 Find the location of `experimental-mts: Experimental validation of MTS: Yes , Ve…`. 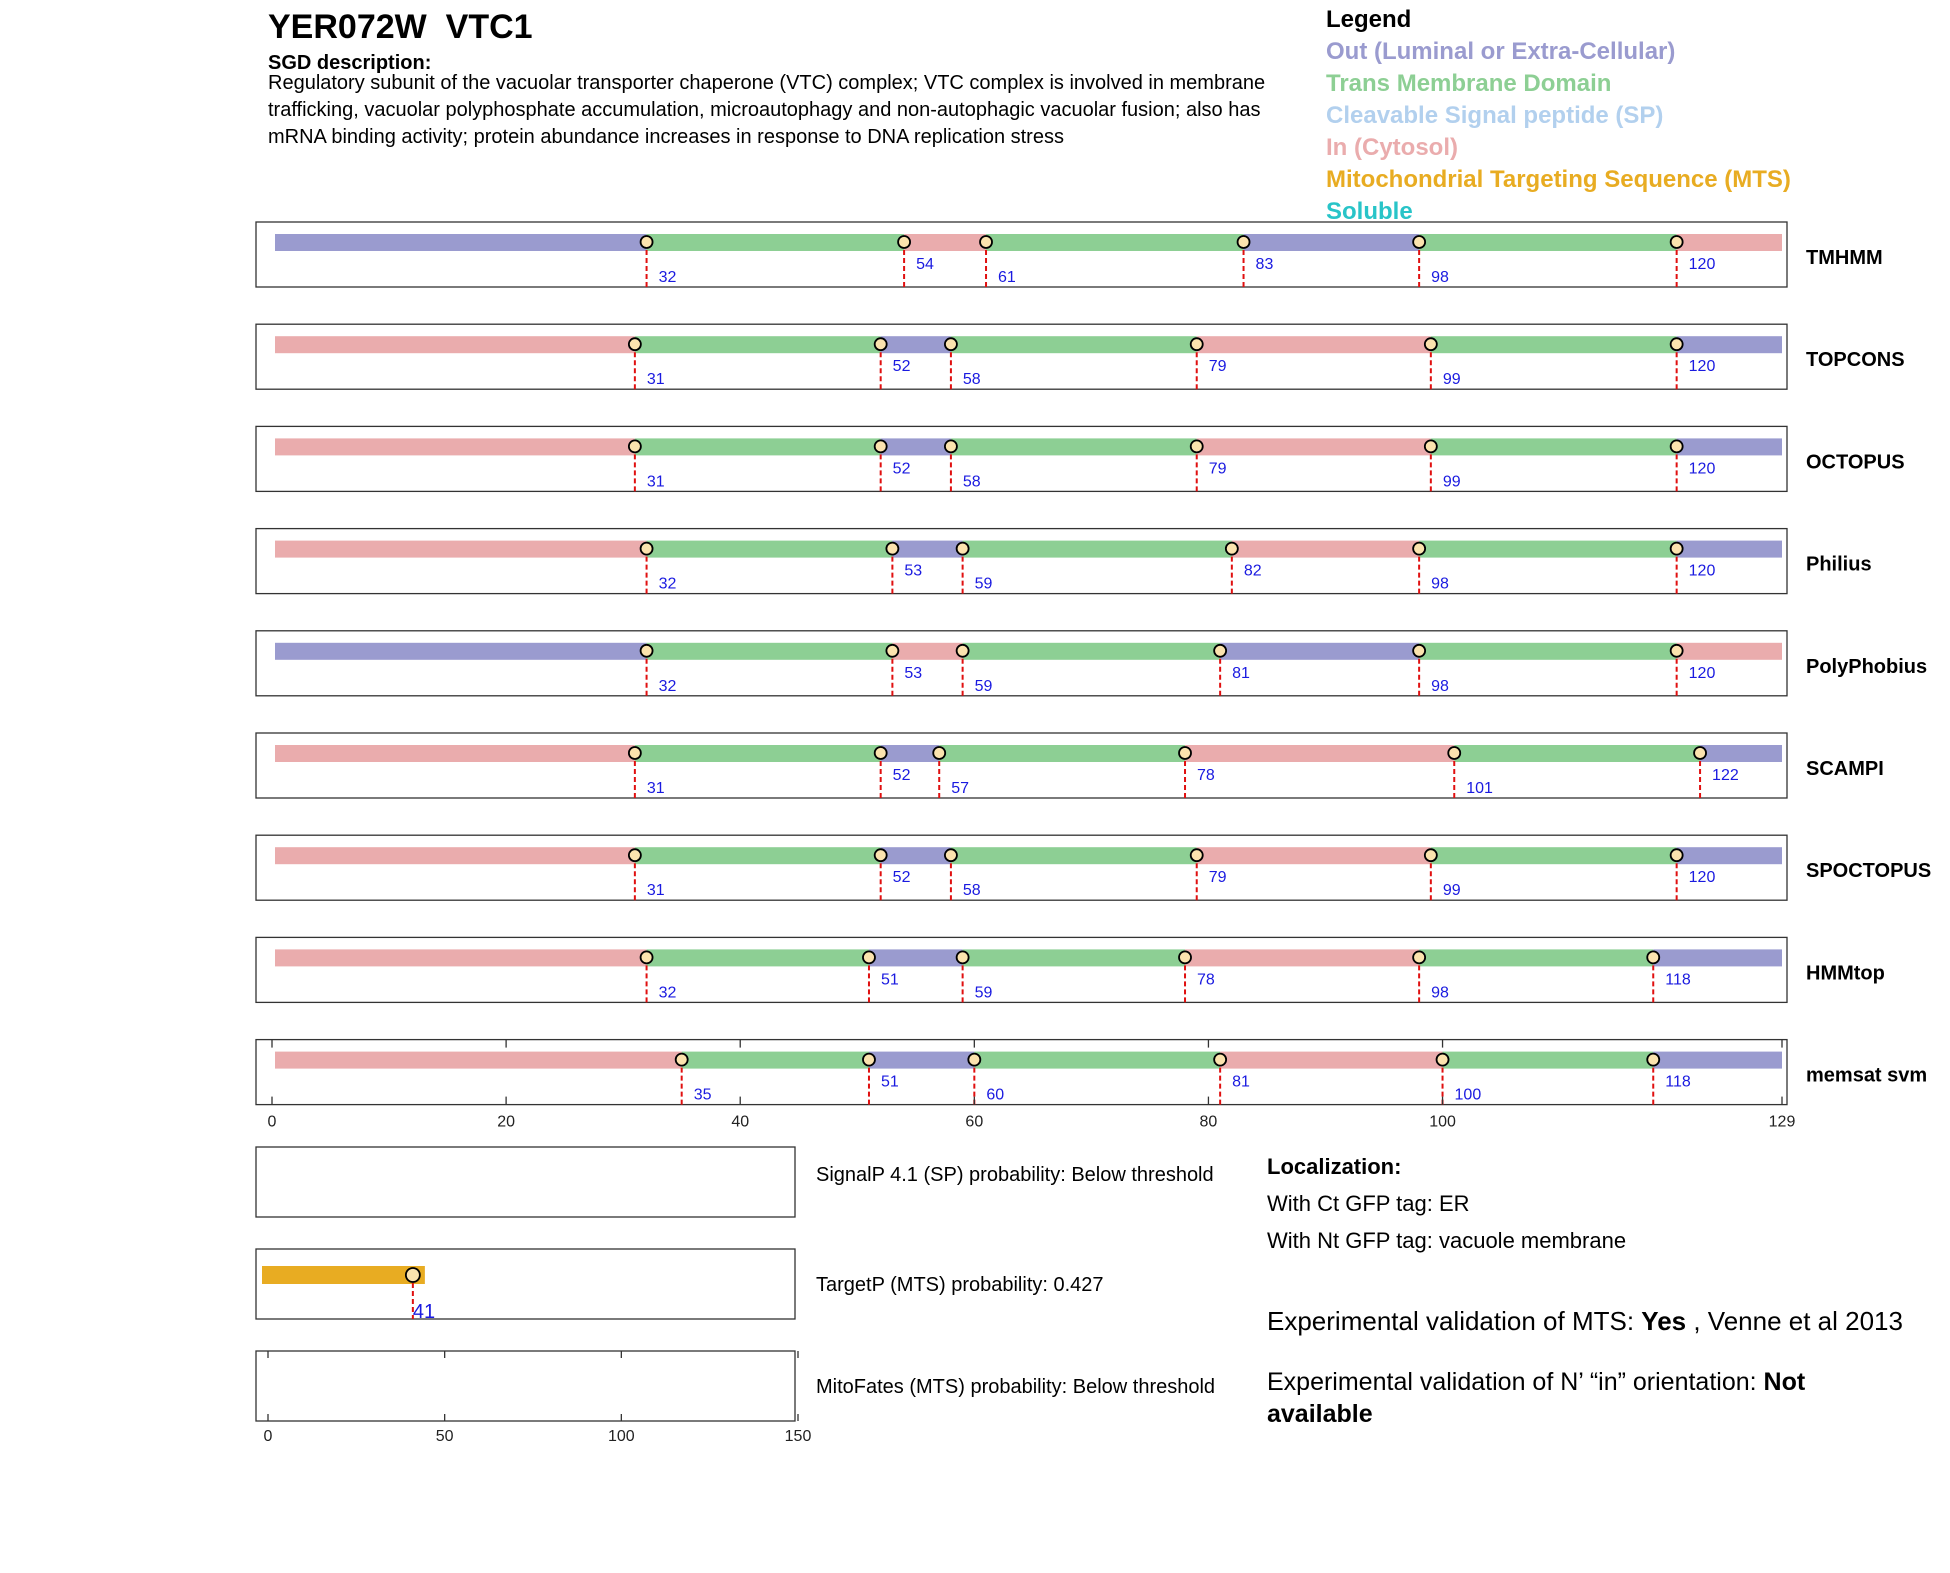

experimental-mts: Experimental validation of MTS: Yes , Ve… is located at coordinates (1585, 1321).